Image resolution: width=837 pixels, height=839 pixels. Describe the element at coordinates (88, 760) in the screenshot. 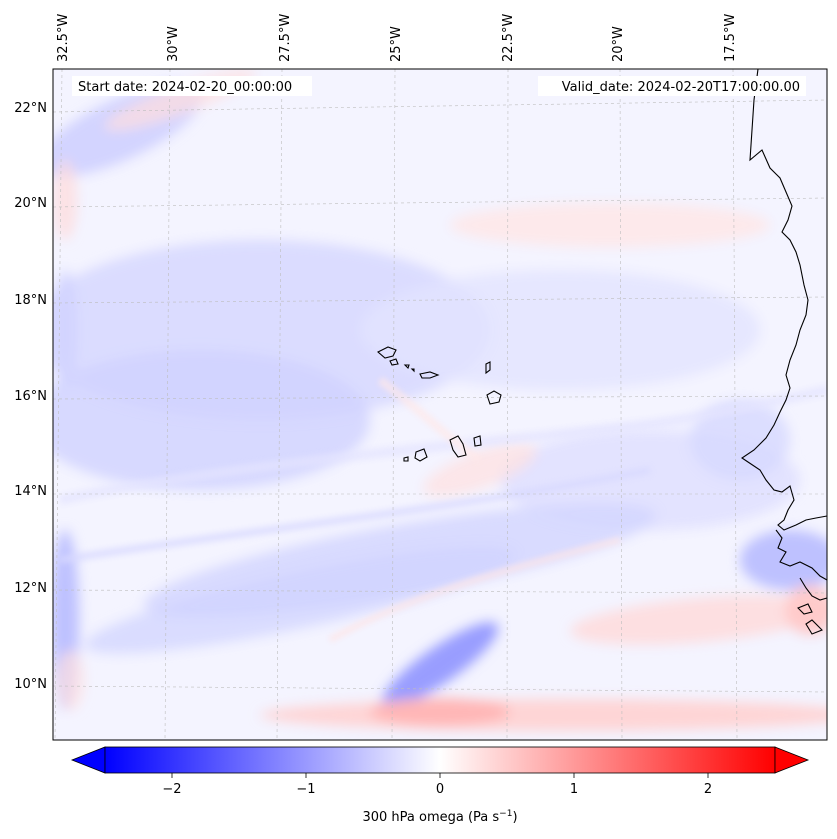

I see `colorbar-min-extend` at that location.